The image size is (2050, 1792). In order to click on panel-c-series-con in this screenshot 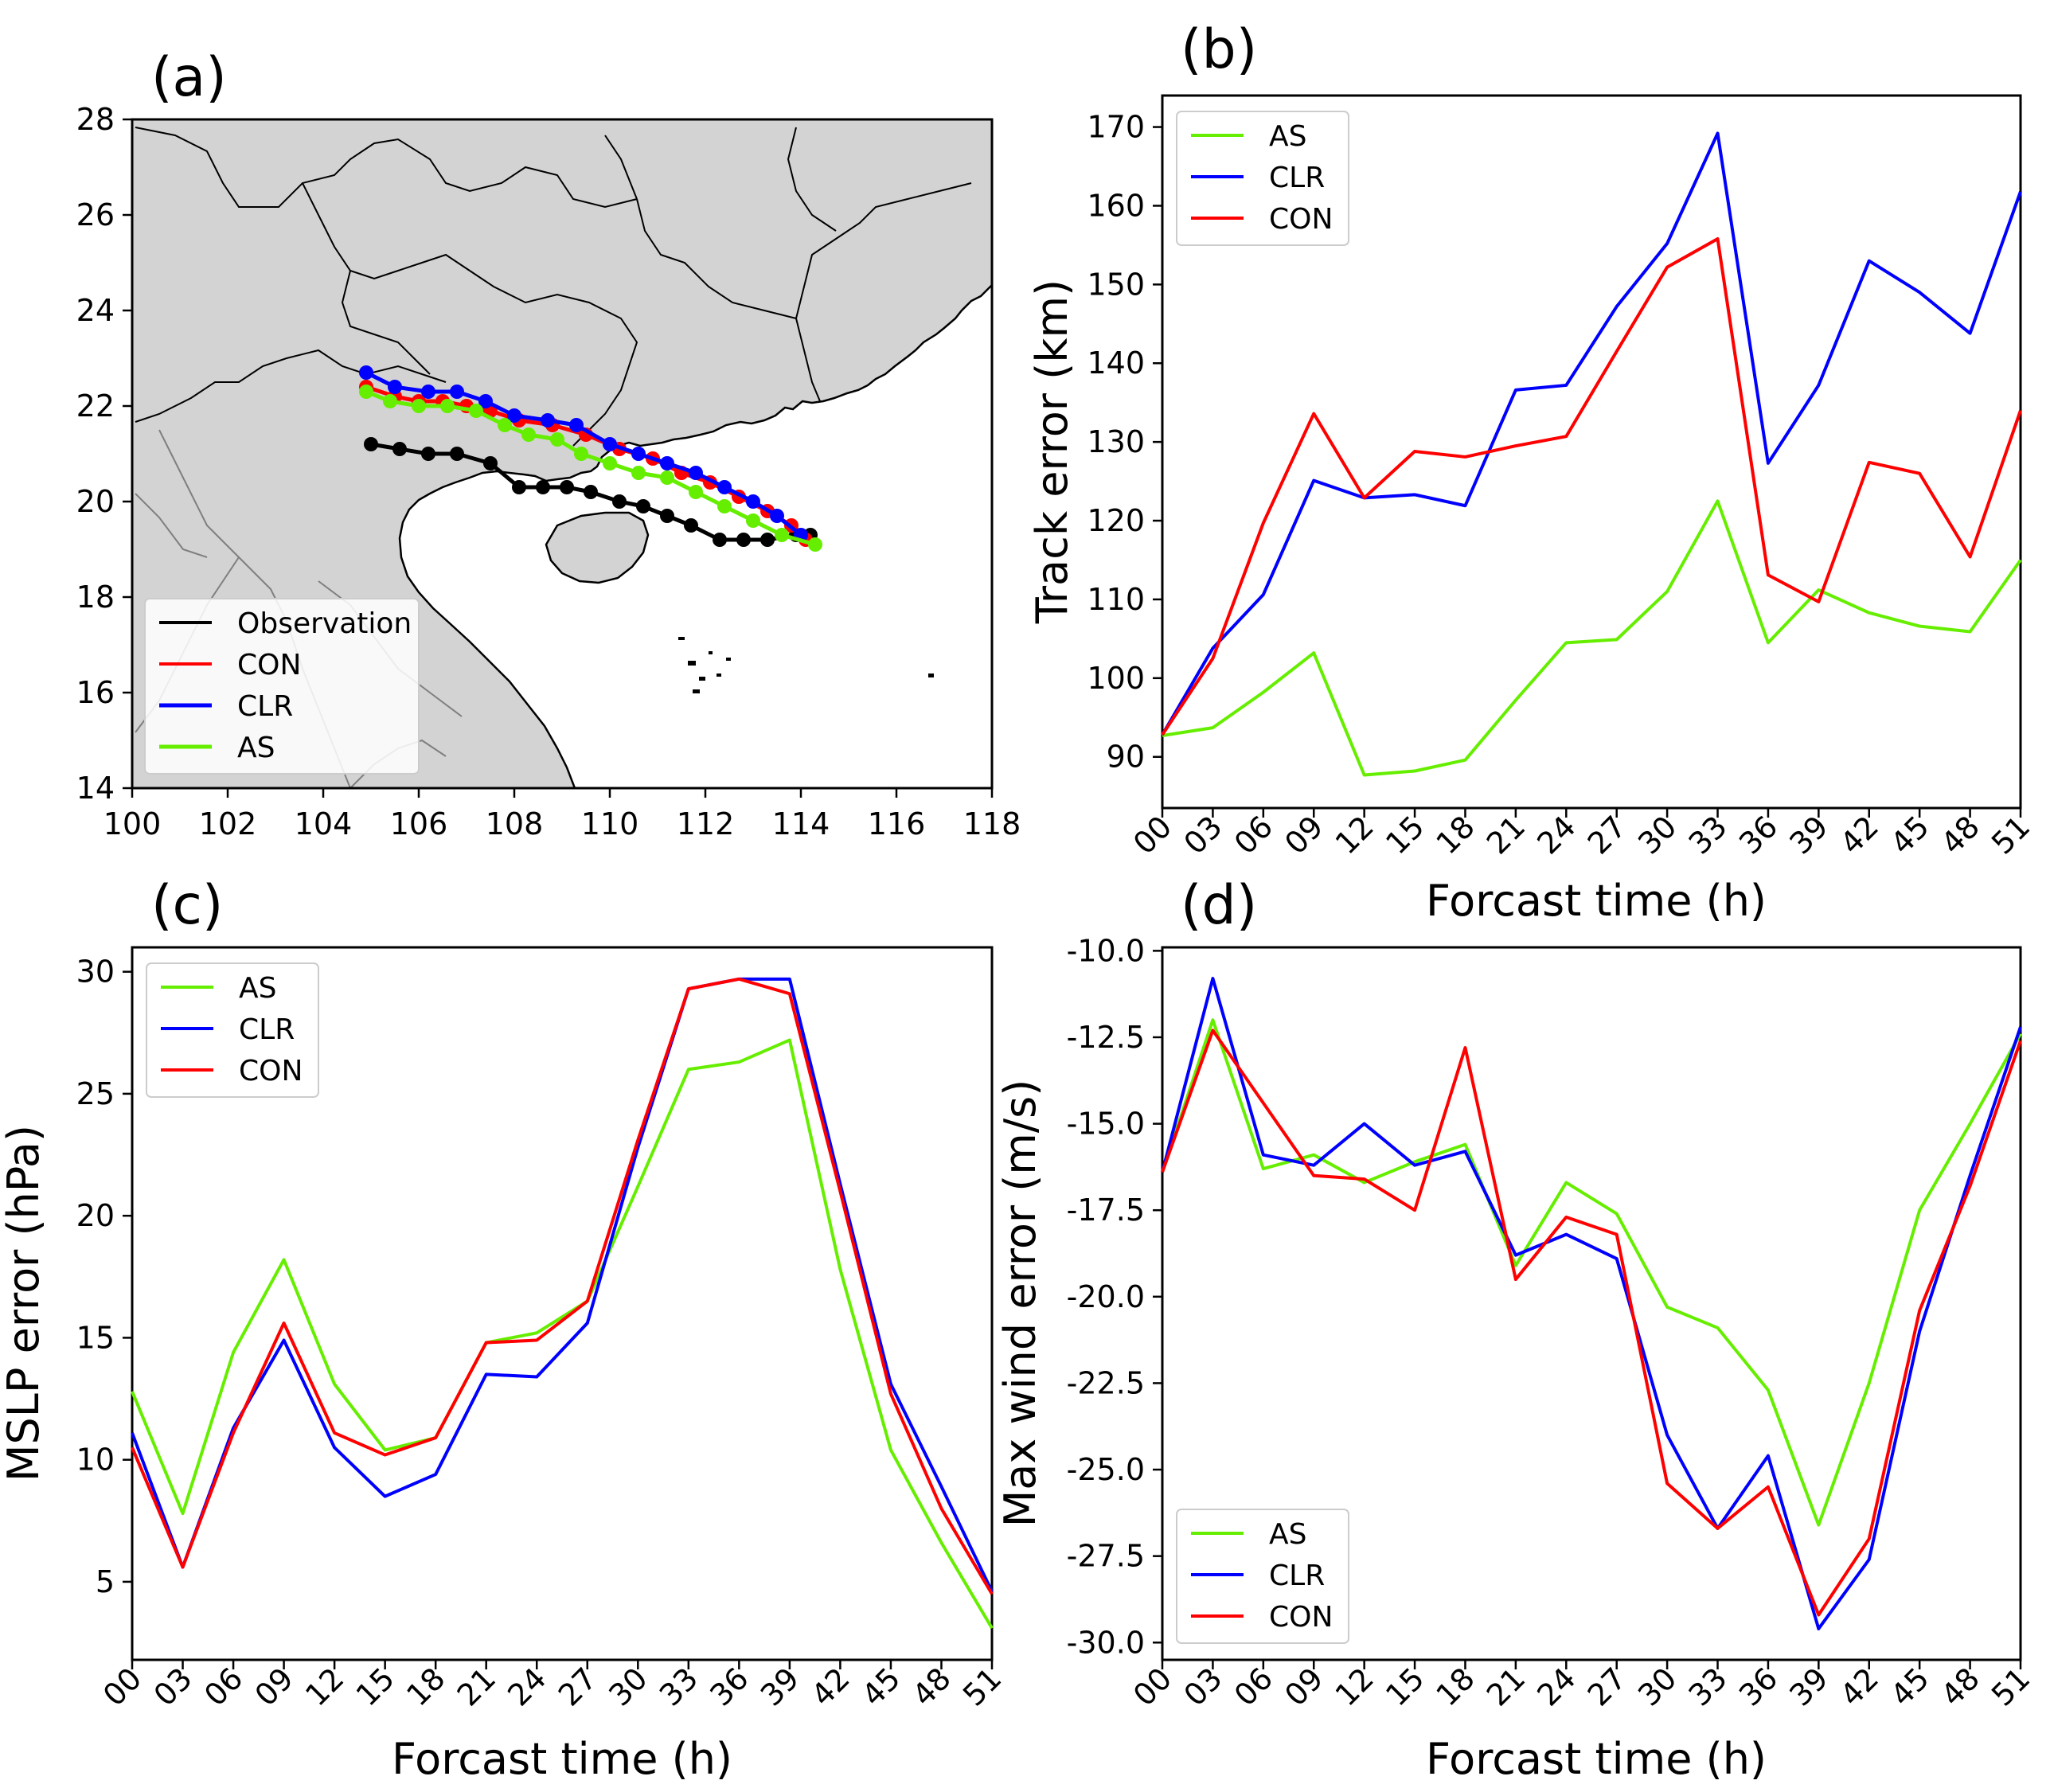, I will do `click(562, 1286)`.